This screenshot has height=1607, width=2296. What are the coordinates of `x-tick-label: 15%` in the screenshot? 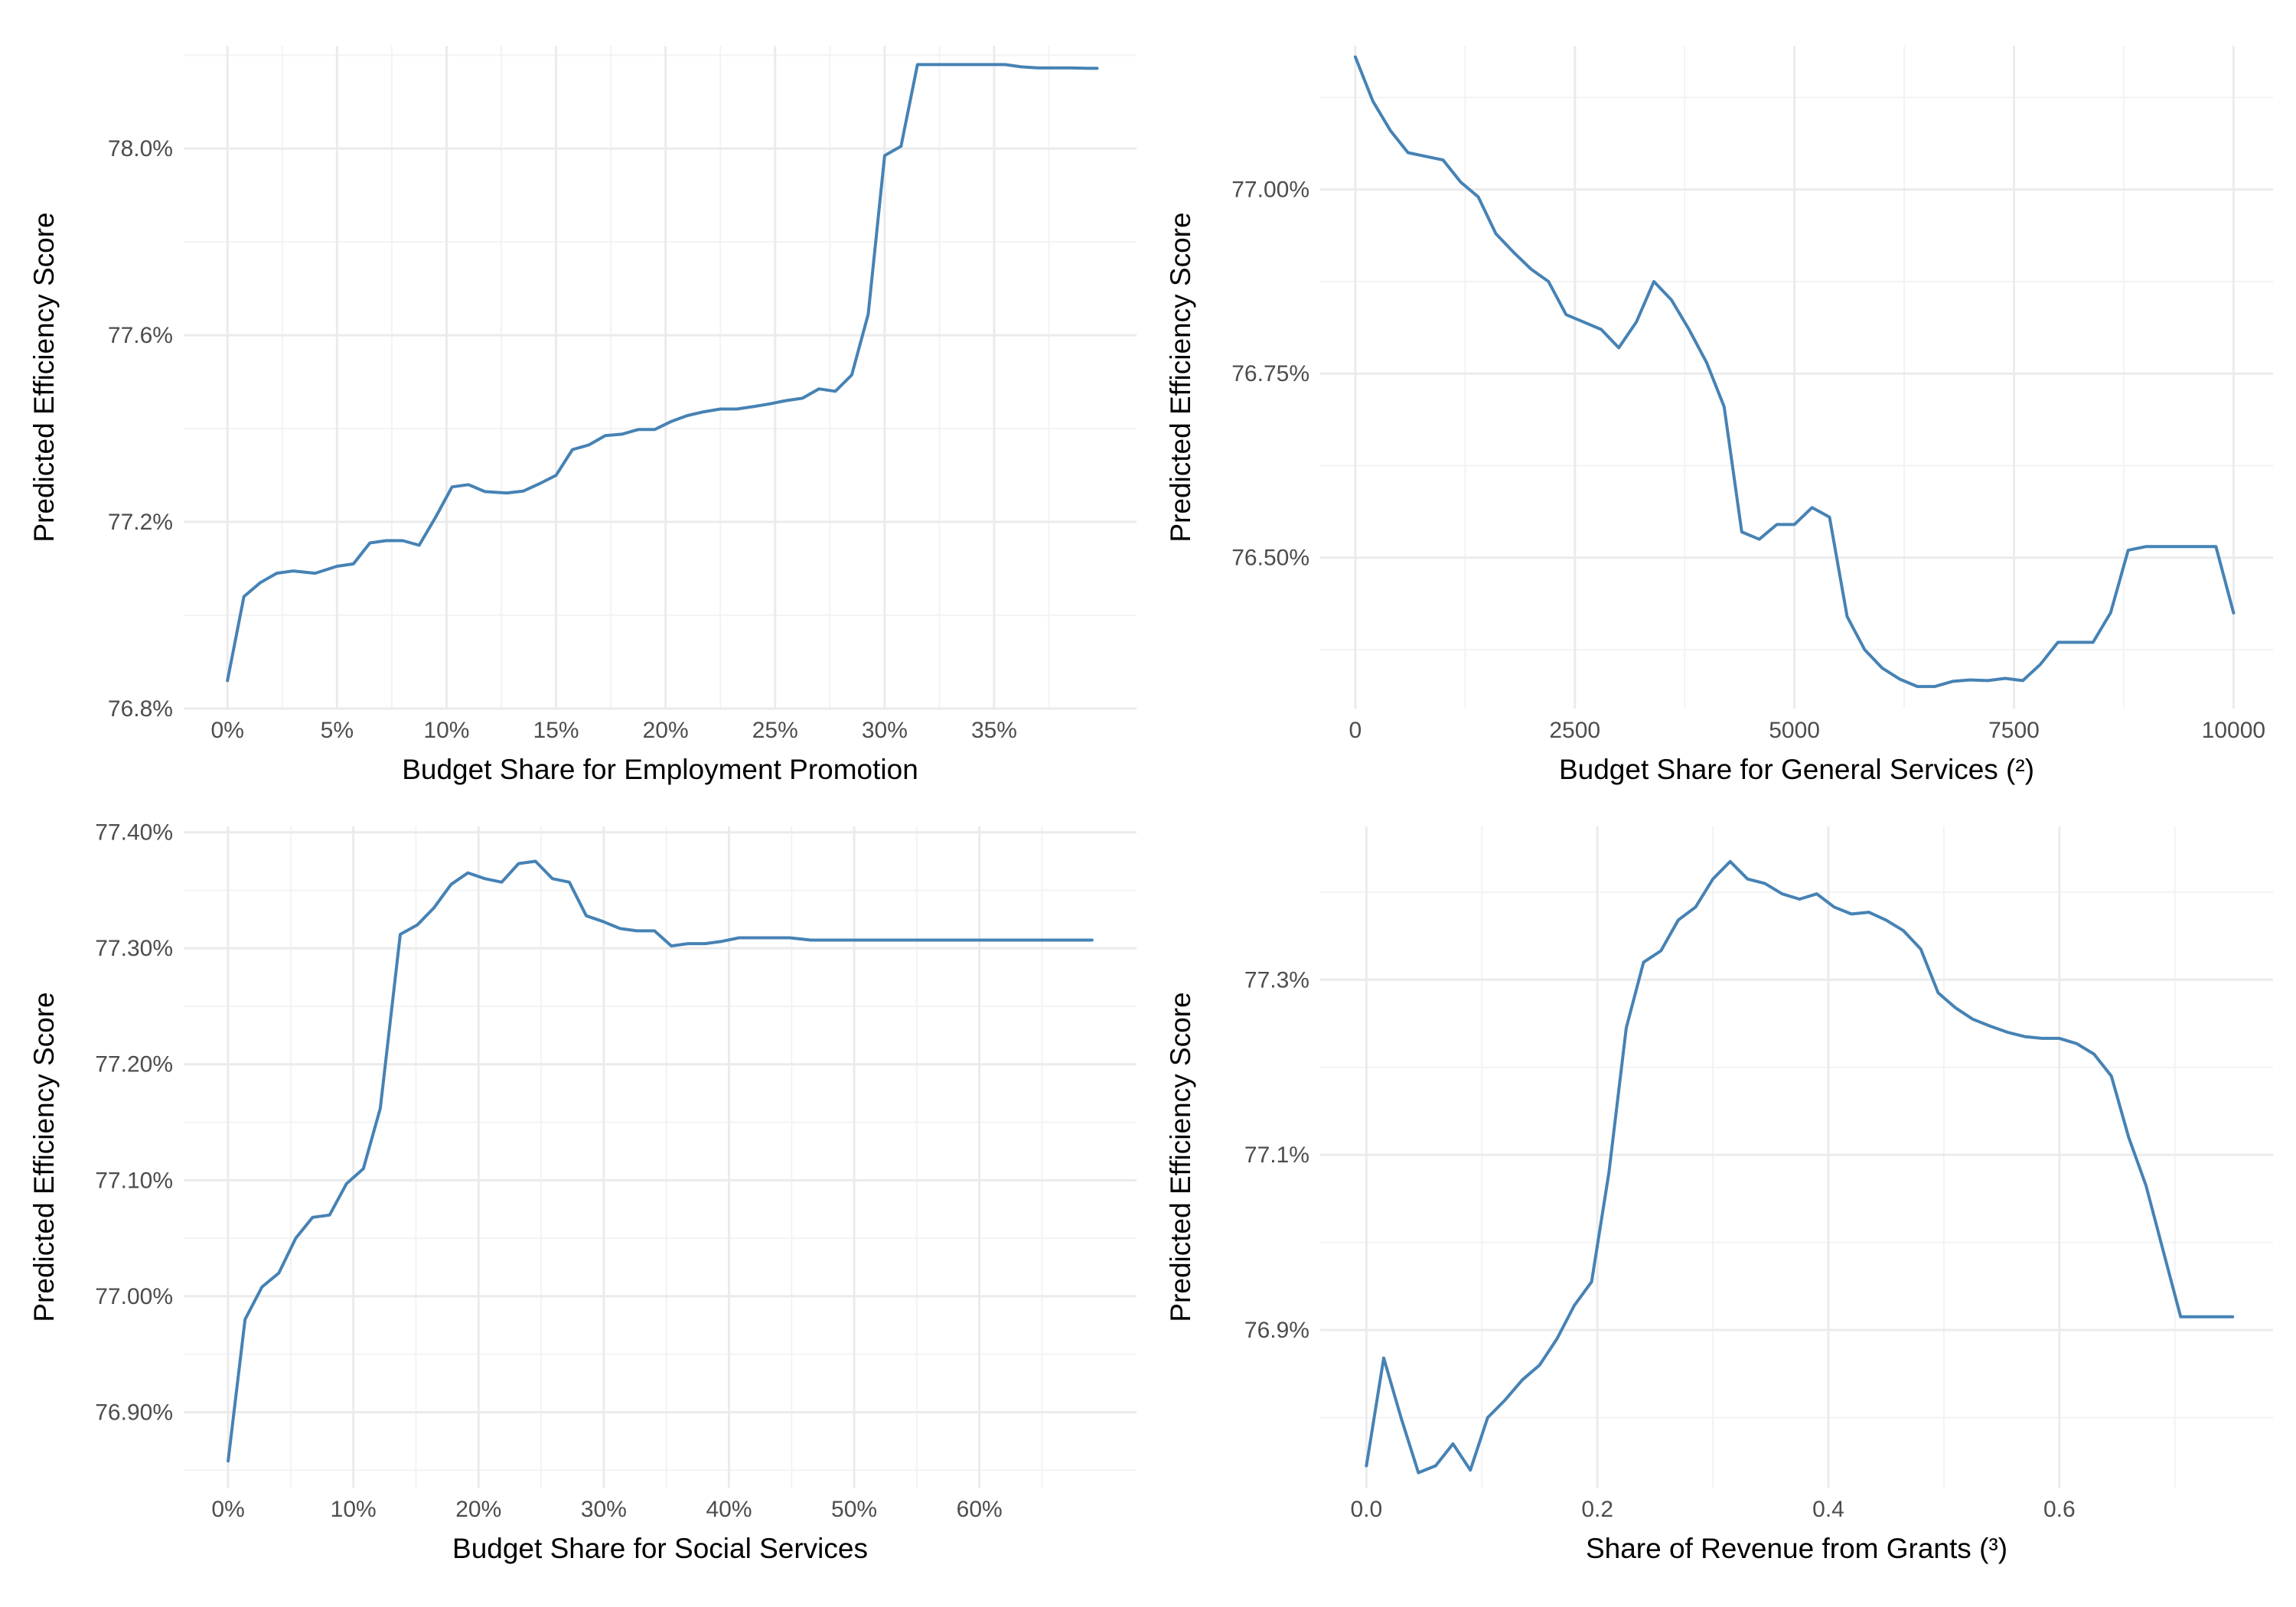 It's located at (556, 730).